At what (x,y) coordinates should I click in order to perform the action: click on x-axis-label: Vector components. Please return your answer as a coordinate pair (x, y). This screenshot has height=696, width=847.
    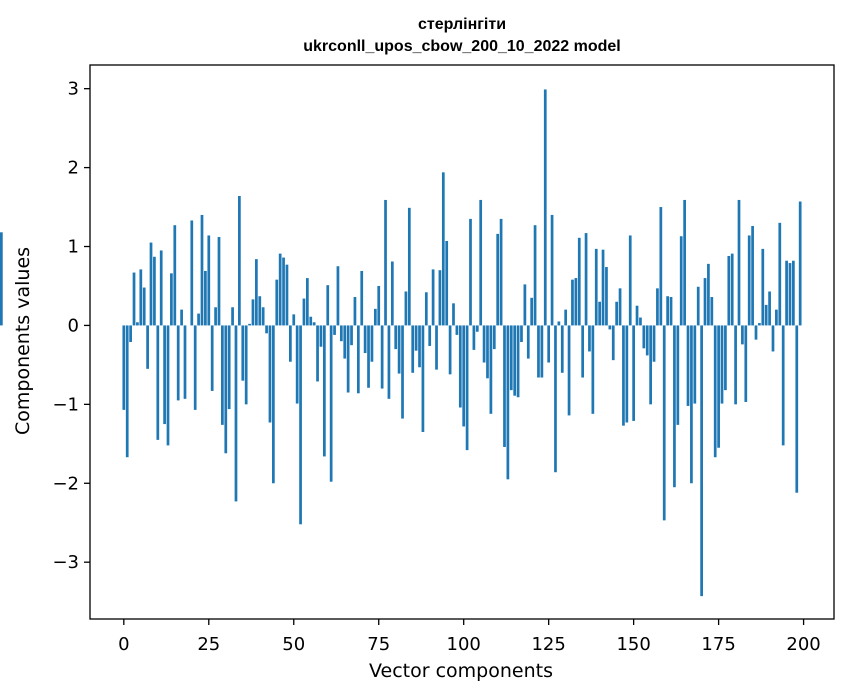
    Looking at the image, I should click on (461, 671).